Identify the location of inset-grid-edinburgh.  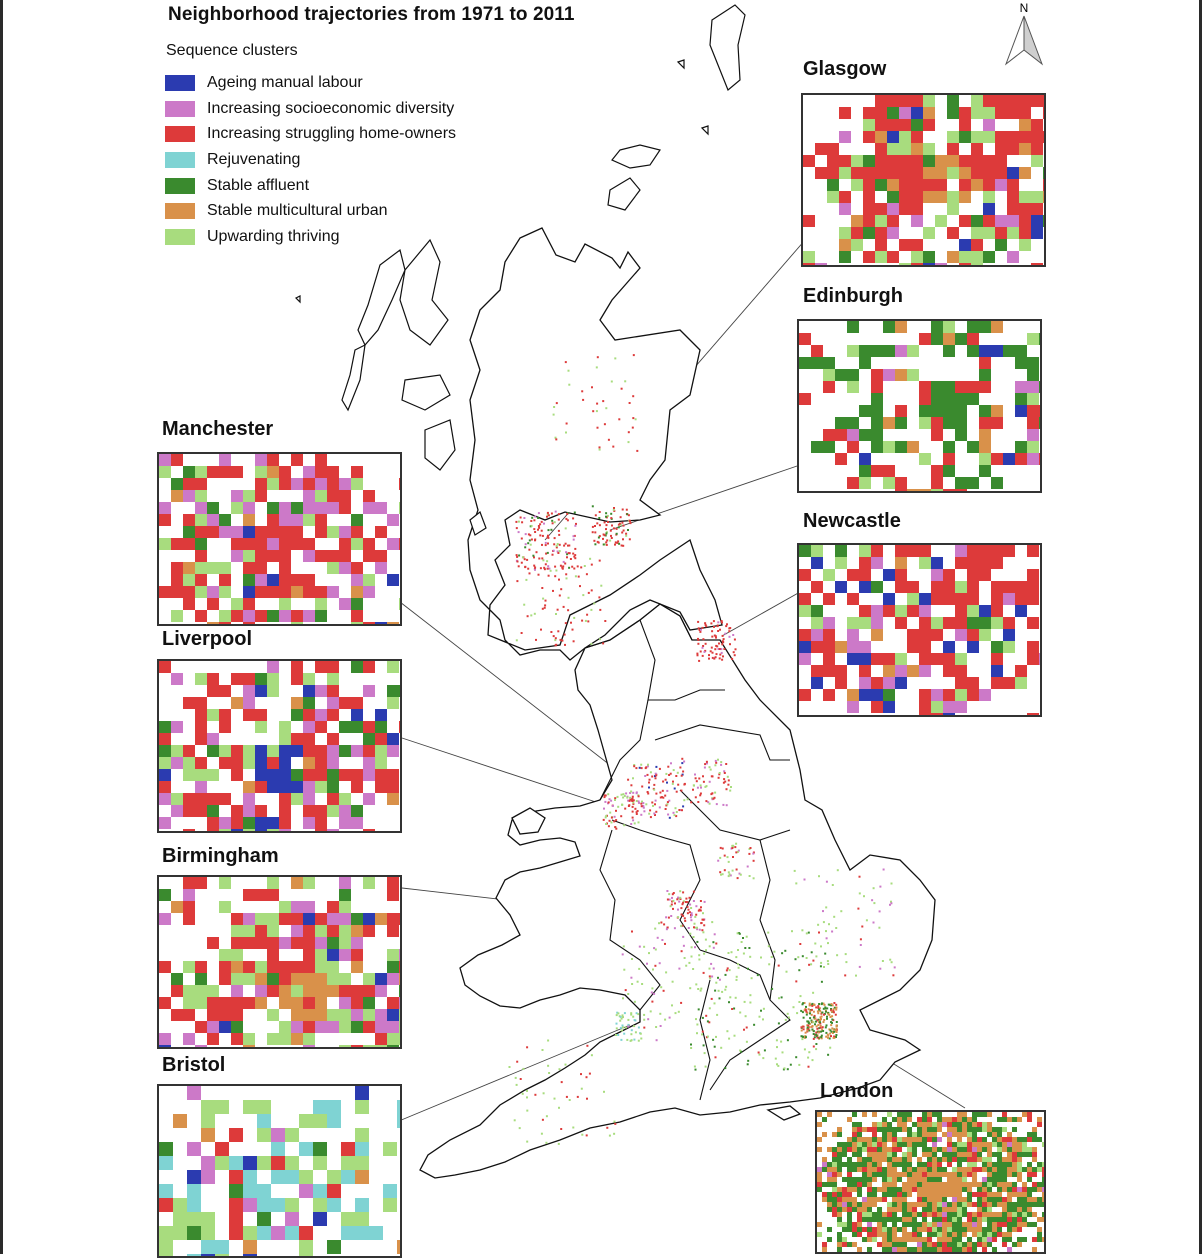
(919, 406).